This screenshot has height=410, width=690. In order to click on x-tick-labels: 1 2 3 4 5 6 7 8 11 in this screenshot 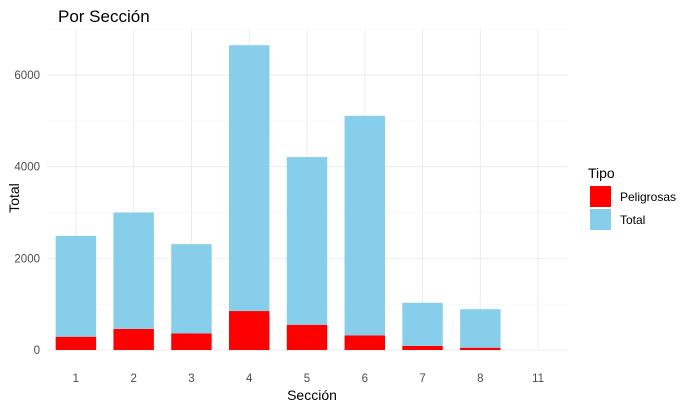, I will do `click(308, 379)`.